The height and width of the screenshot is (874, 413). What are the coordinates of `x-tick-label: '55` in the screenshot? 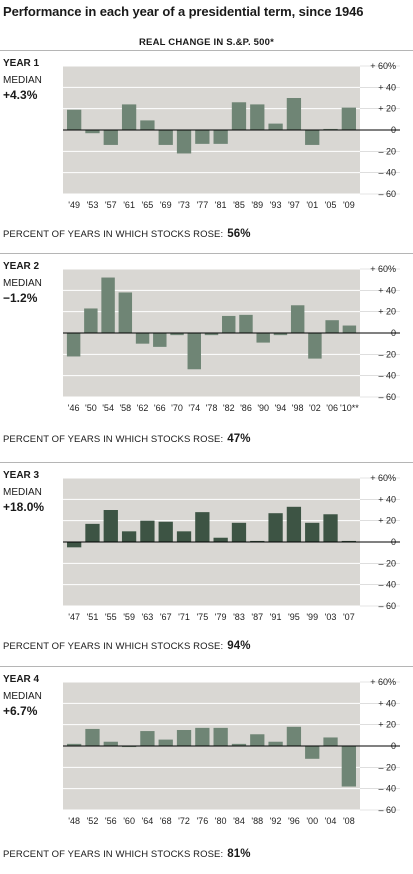 It's located at (111, 617).